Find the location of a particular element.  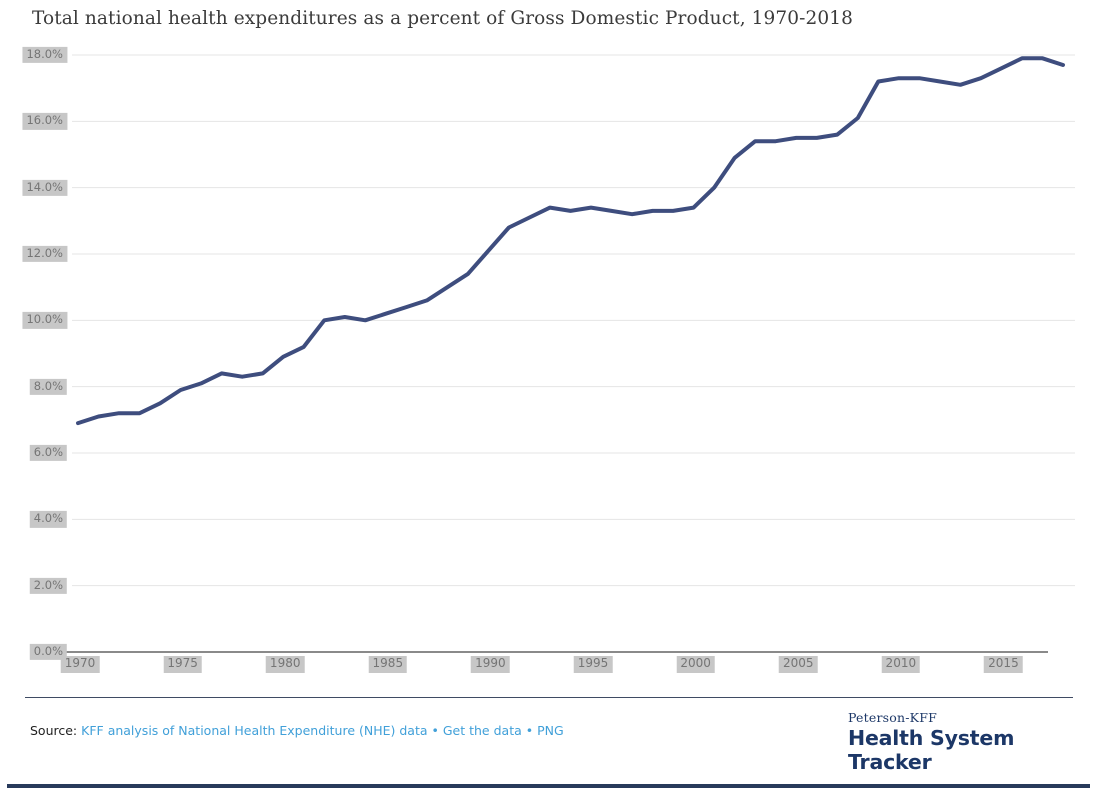

x-tick-label: 1975 is located at coordinates (182, 664).